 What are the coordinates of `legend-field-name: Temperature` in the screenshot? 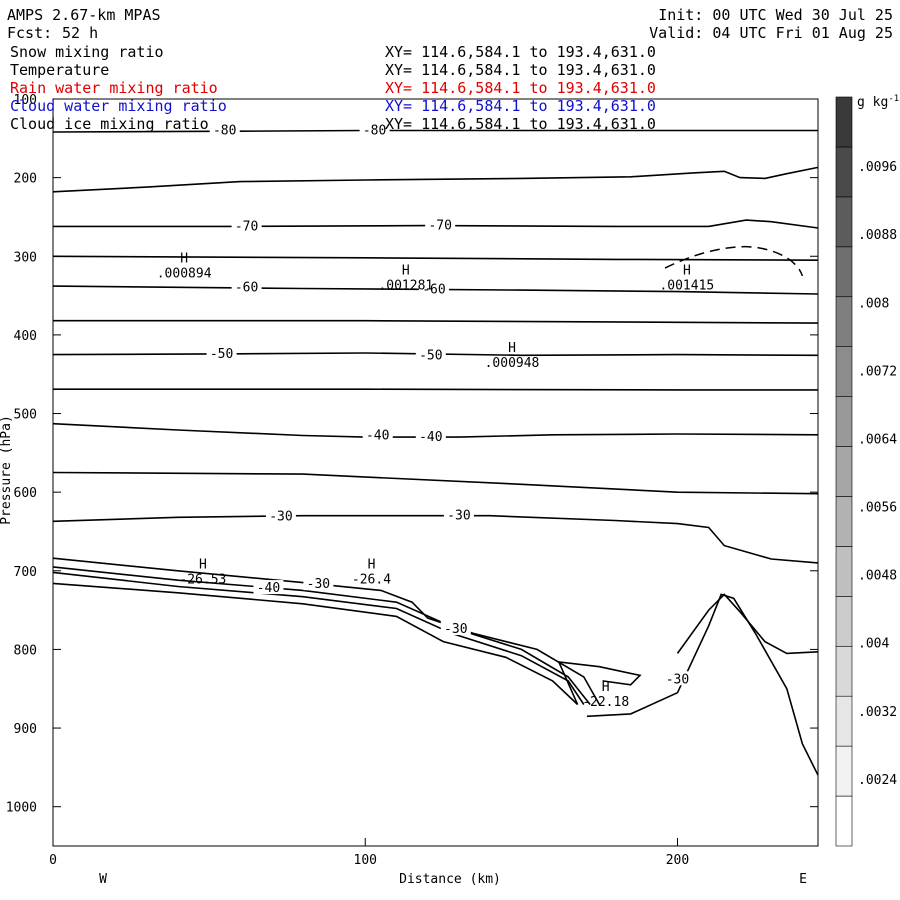 It's located at (59, 70).